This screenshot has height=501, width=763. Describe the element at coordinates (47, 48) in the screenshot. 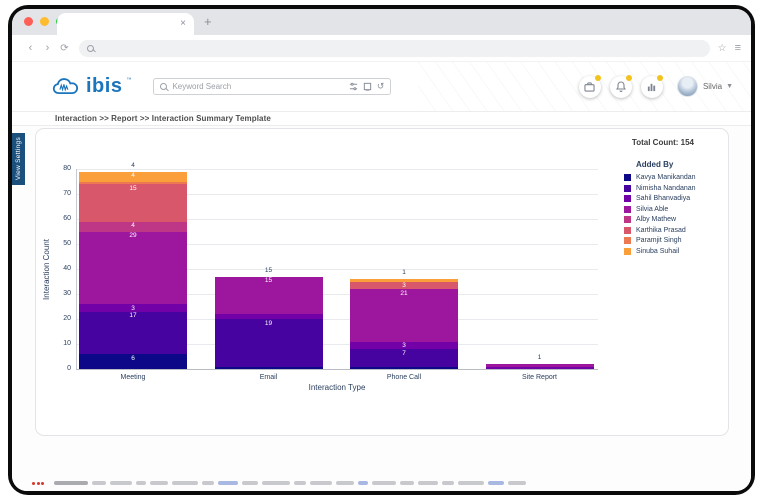

I see `forward-icon: ›` at that location.